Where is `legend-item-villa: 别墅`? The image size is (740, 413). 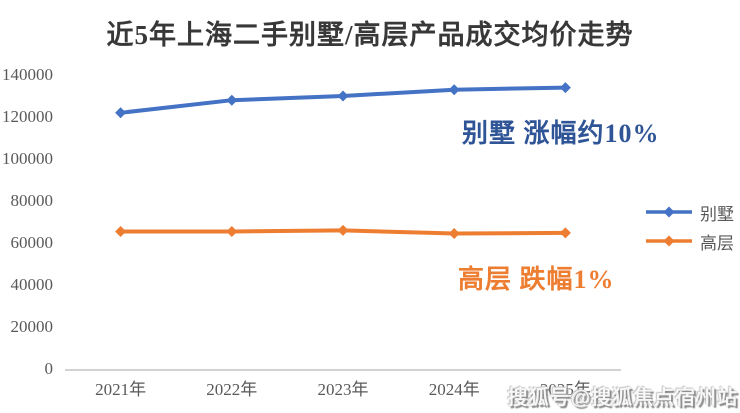 legend-item-villa: 别墅 is located at coordinates (690, 214).